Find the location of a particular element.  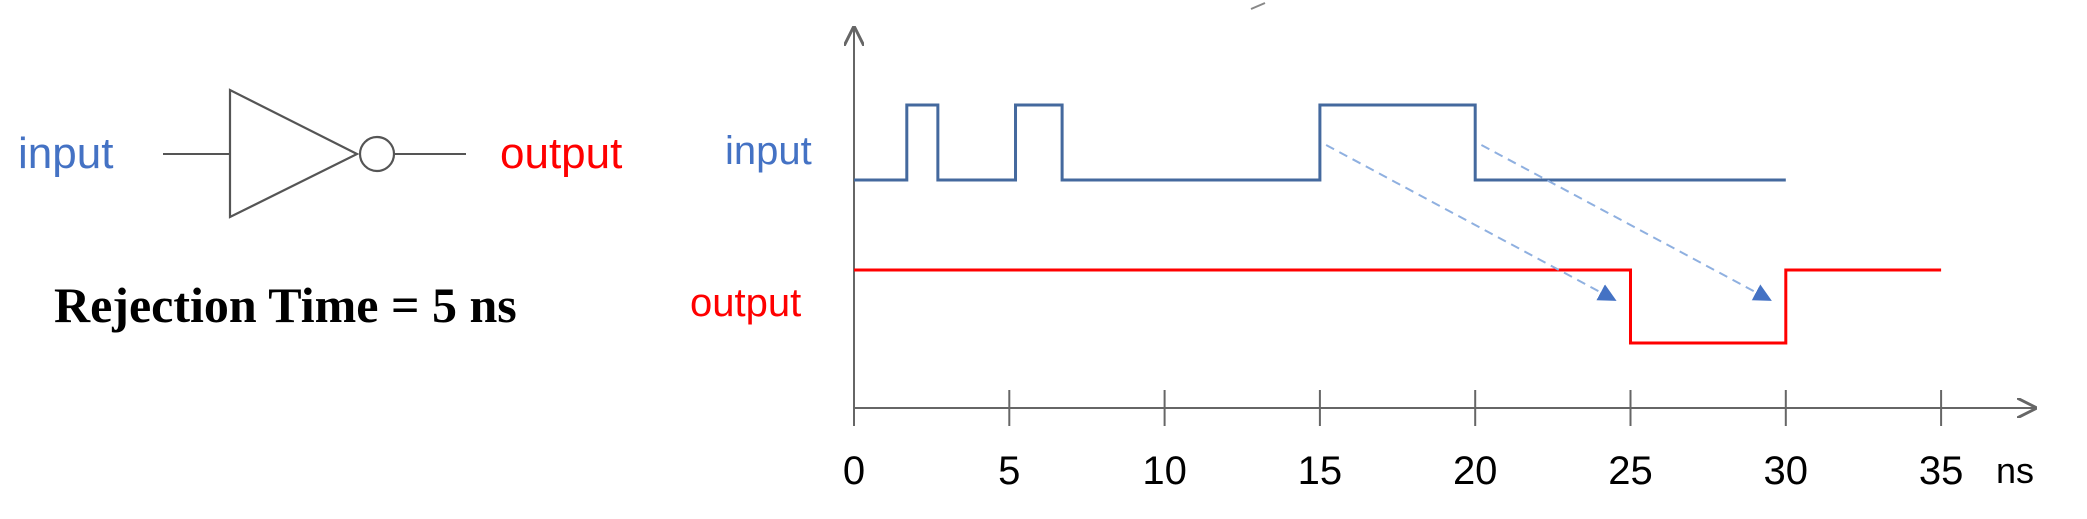

stray-mark is located at coordinates (1258, 6).